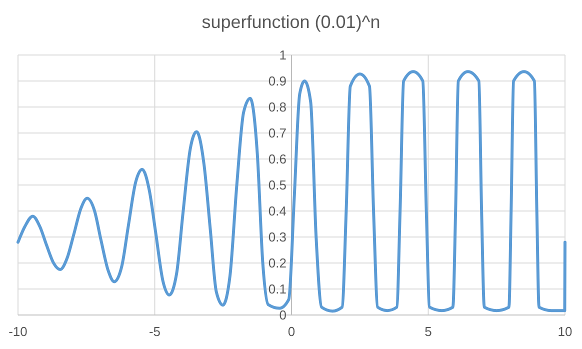 This screenshot has height=349, width=582. Describe the element at coordinates (154, 331) in the screenshot. I see `x-tick-label: -5` at that location.